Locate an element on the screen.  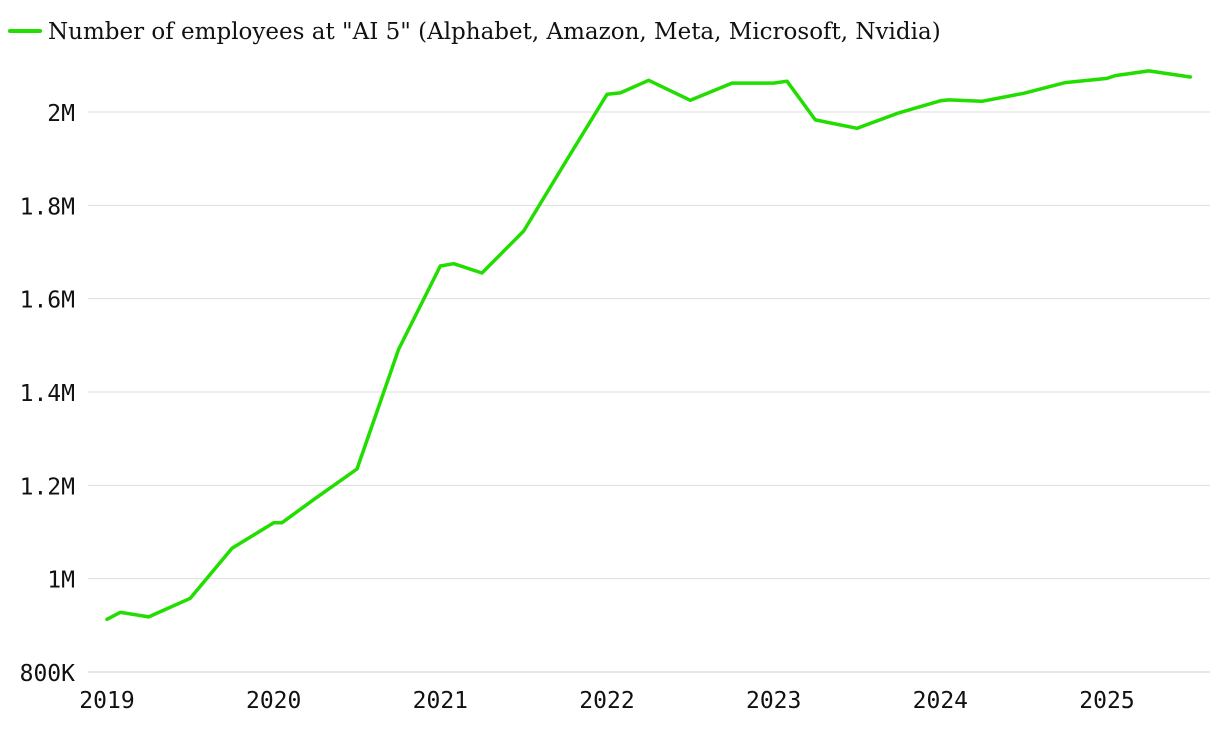
y-axis-ticks: 800K 1M 1.2M 1.4M 1.6M 1.8M 2M is located at coordinates (48, 394).